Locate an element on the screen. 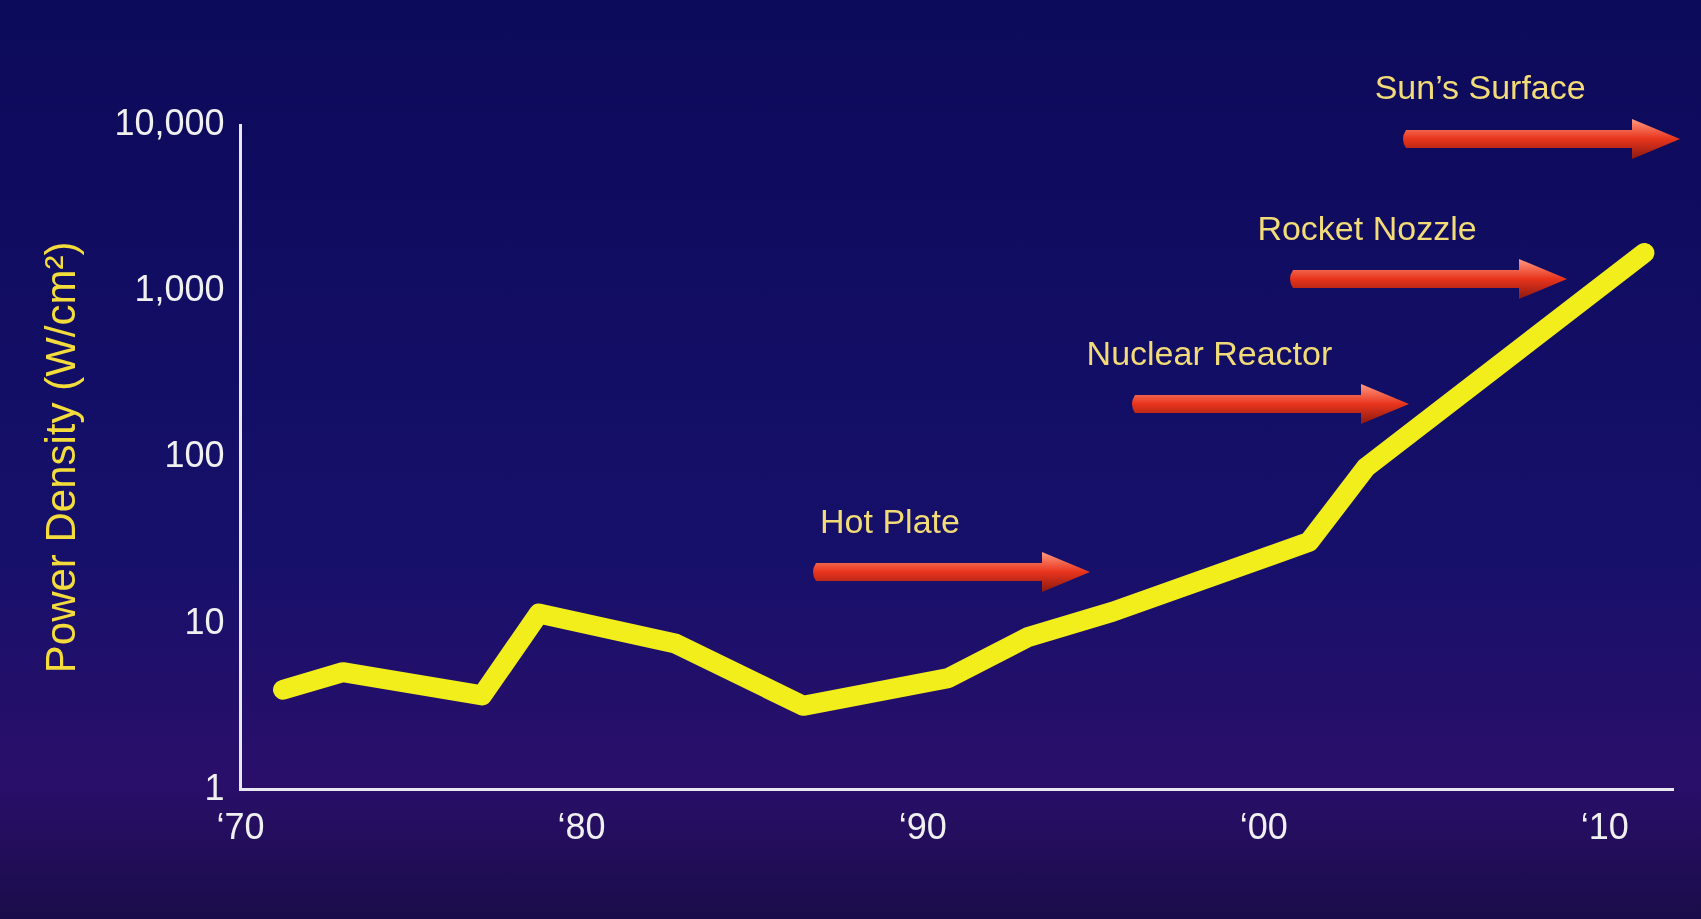 The image size is (1701, 919). x-tick-label: ‘90 is located at coordinates (922, 827).